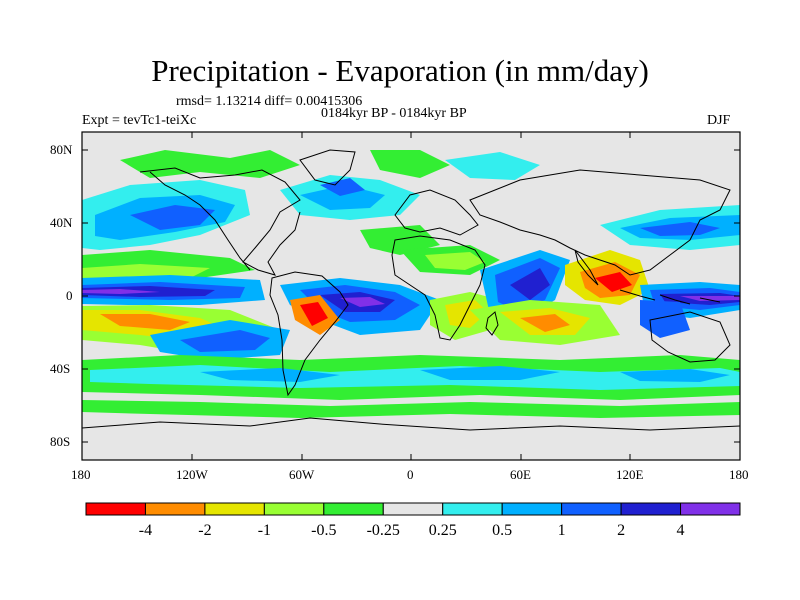 The height and width of the screenshot is (600, 800). I want to click on lat-label-40s: 40S, so click(60, 368).